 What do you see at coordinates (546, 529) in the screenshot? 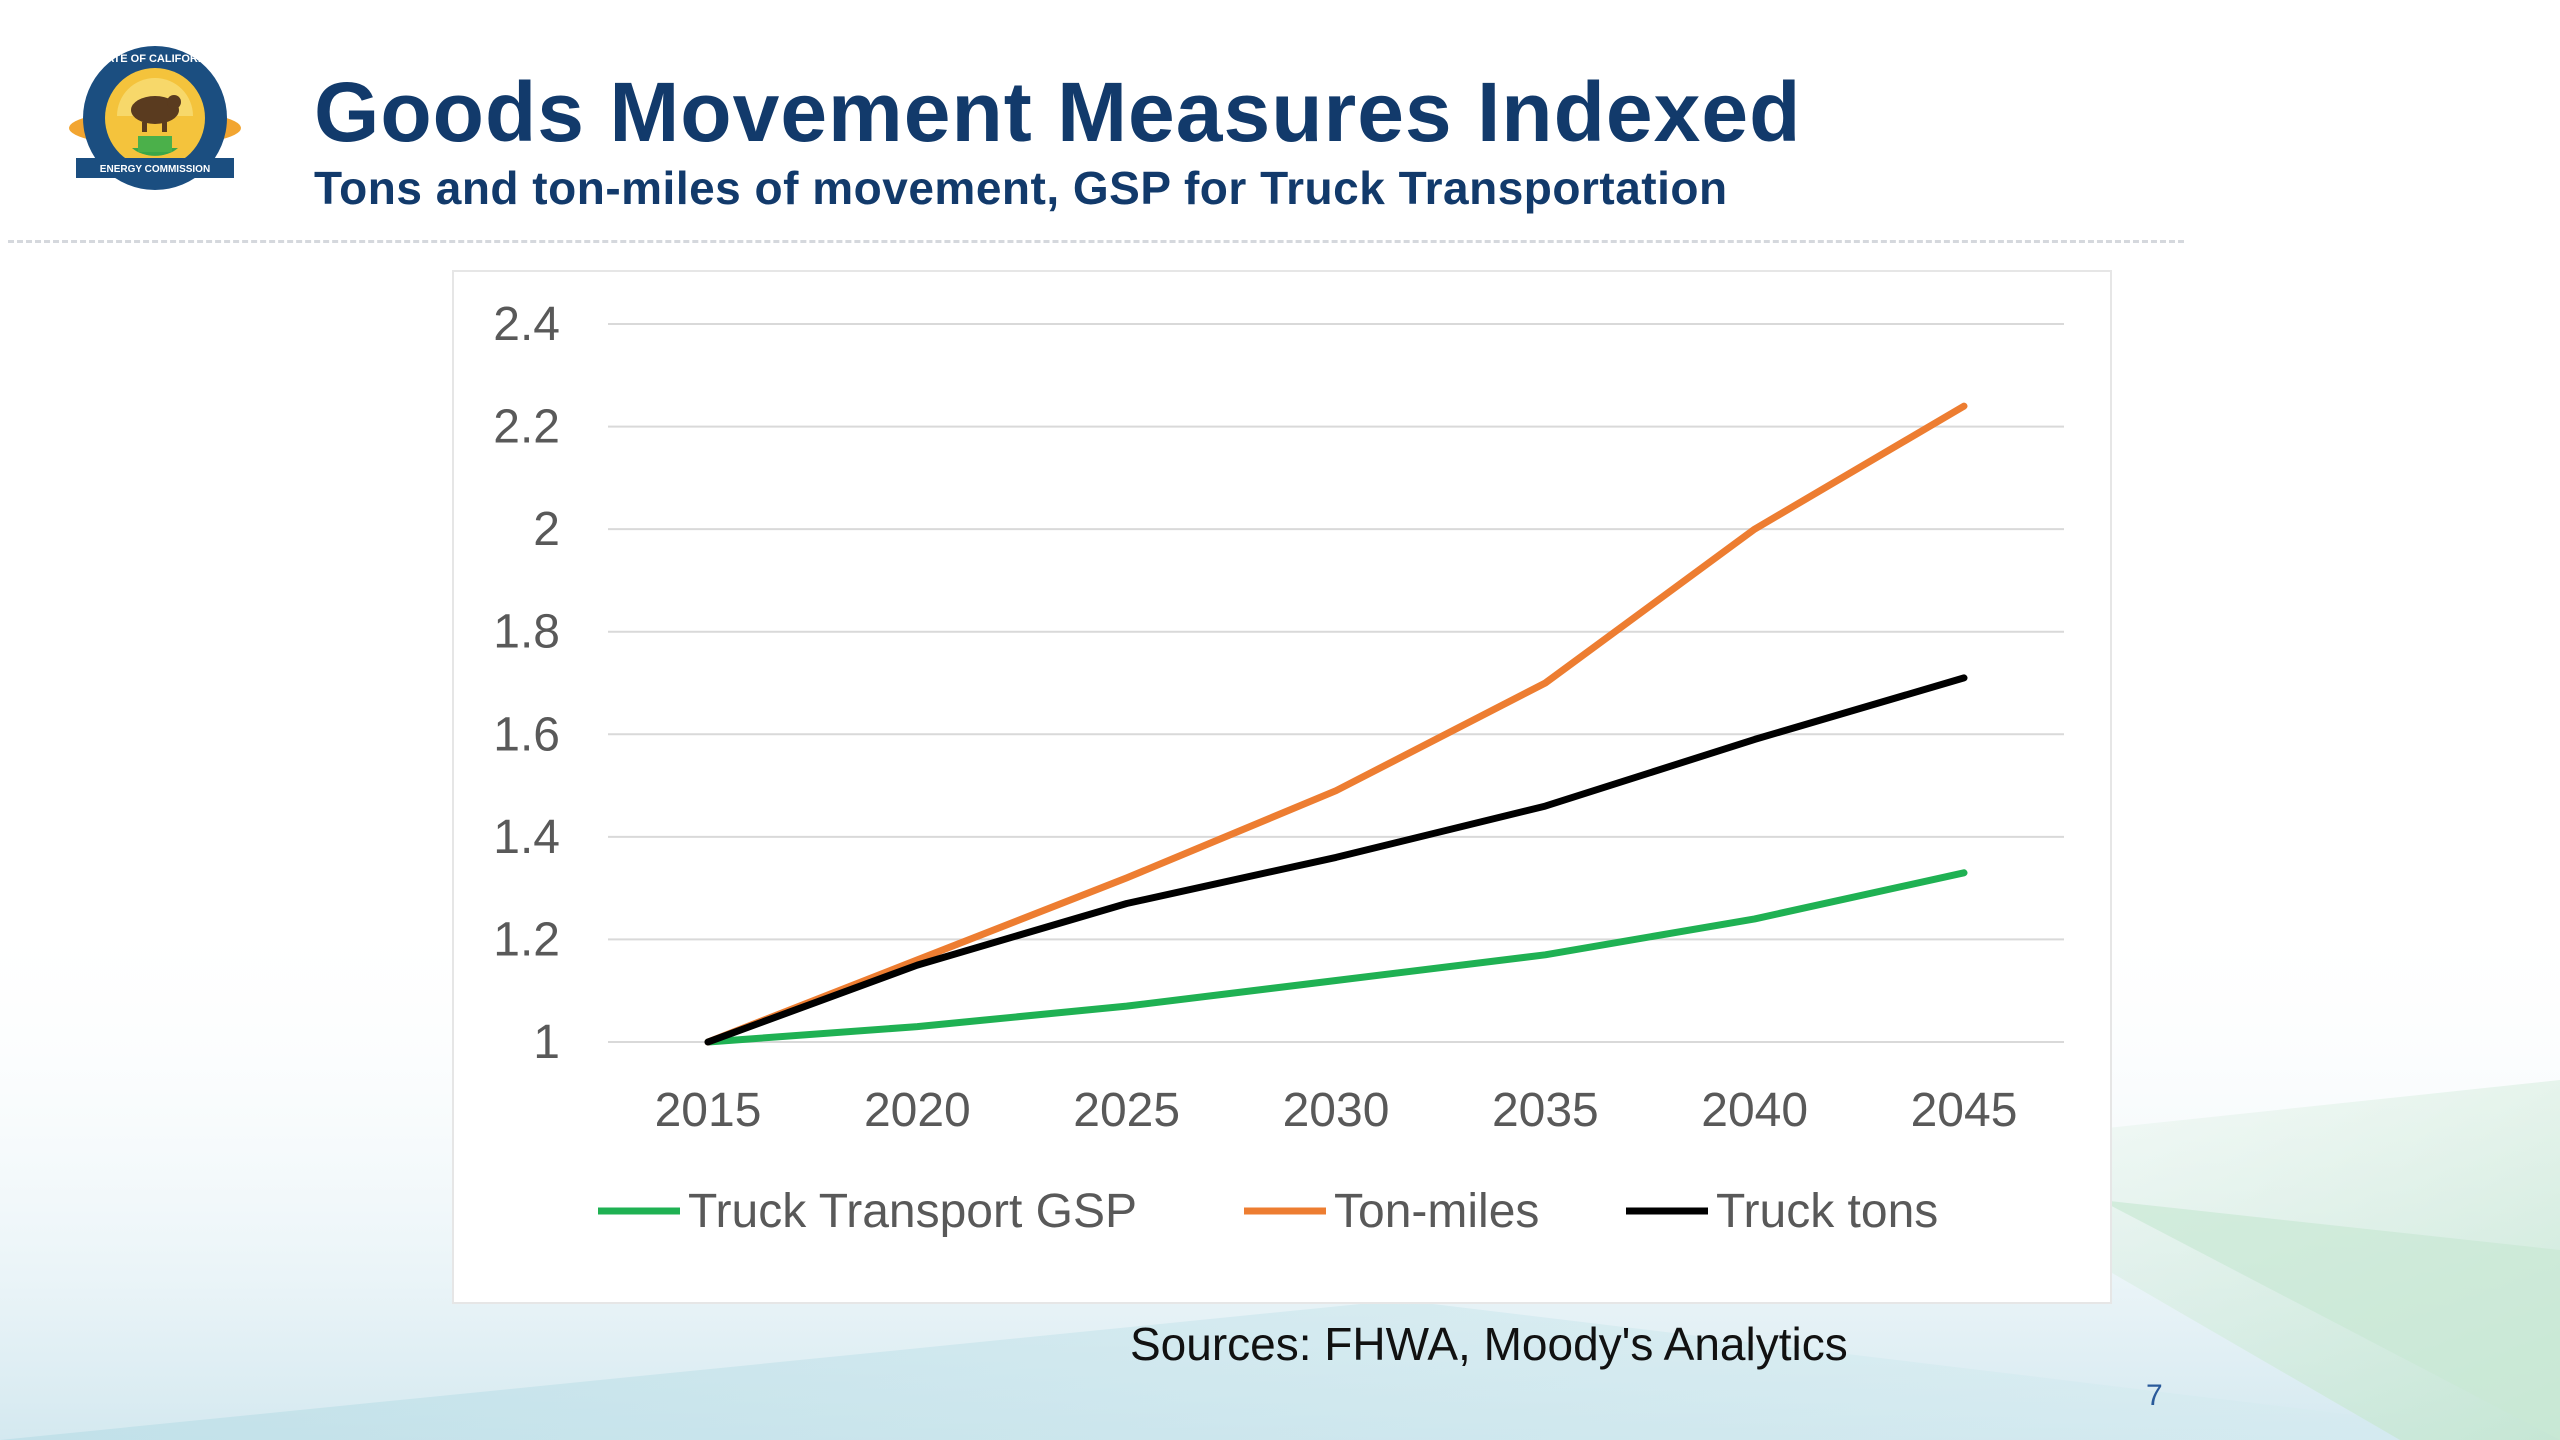
I see `y-tick-label: 2` at bounding box center [546, 529].